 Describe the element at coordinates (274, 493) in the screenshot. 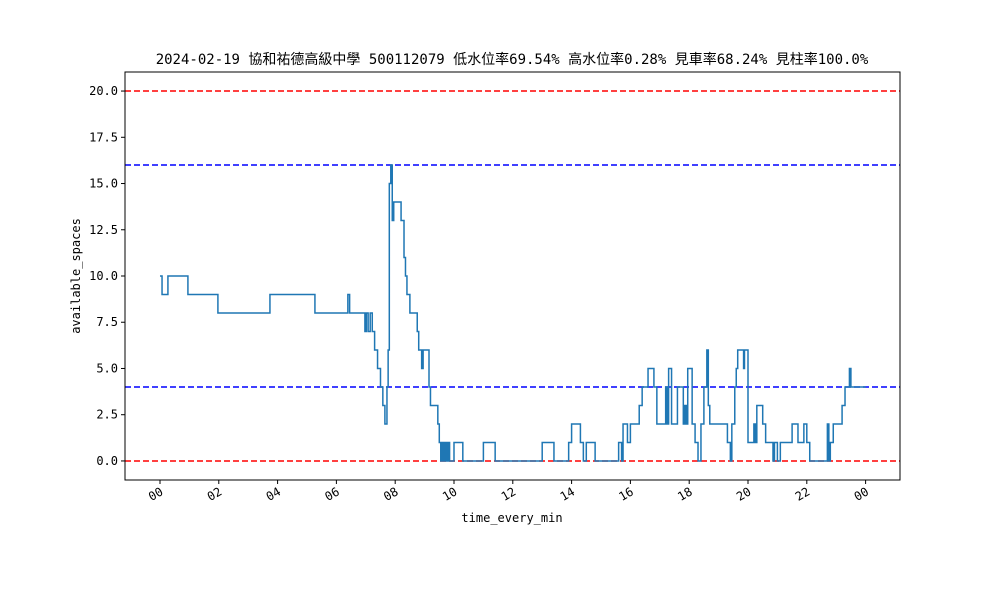

I see `x-tick-label: 04` at that location.